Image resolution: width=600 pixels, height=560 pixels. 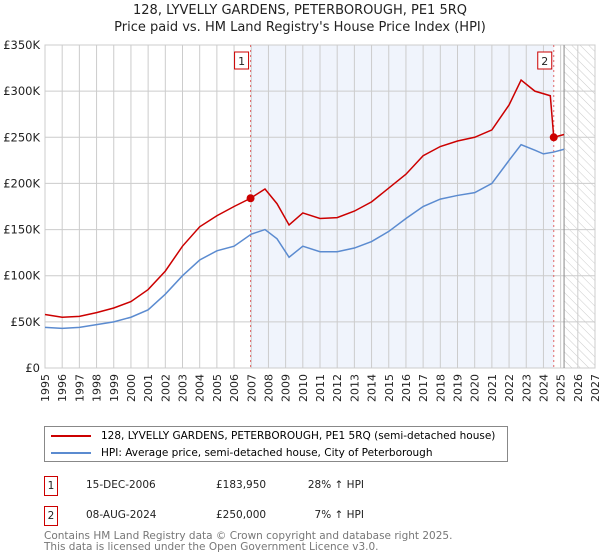 What do you see at coordinates (217, 388) in the screenshot?
I see `x-tick-label: 2005` at bounding box center [217, 388].